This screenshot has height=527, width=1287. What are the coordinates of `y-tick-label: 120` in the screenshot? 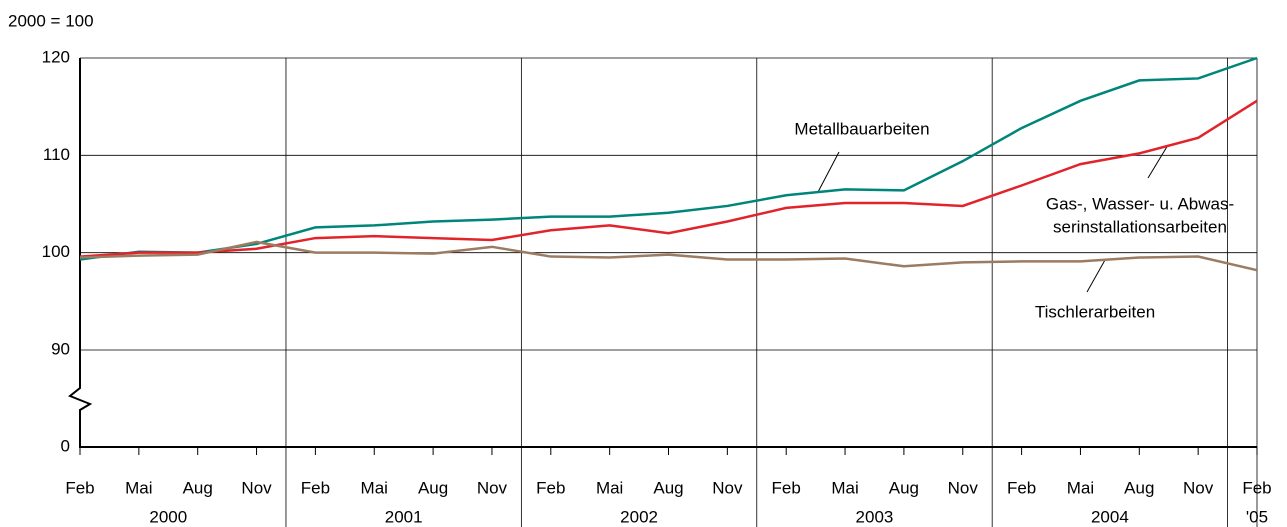 It's located at (56, 56).